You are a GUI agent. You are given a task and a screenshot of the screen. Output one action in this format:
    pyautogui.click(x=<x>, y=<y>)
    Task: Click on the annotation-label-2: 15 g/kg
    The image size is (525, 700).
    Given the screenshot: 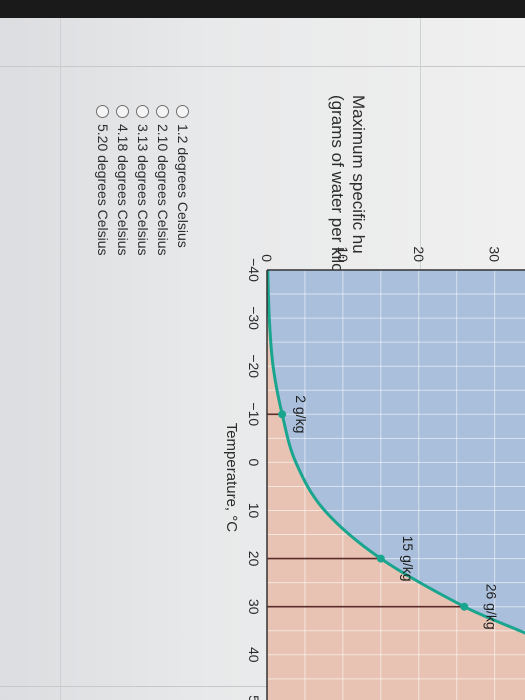 What is the action you would take?
    pyautogui.click(x=408, y=559)
    